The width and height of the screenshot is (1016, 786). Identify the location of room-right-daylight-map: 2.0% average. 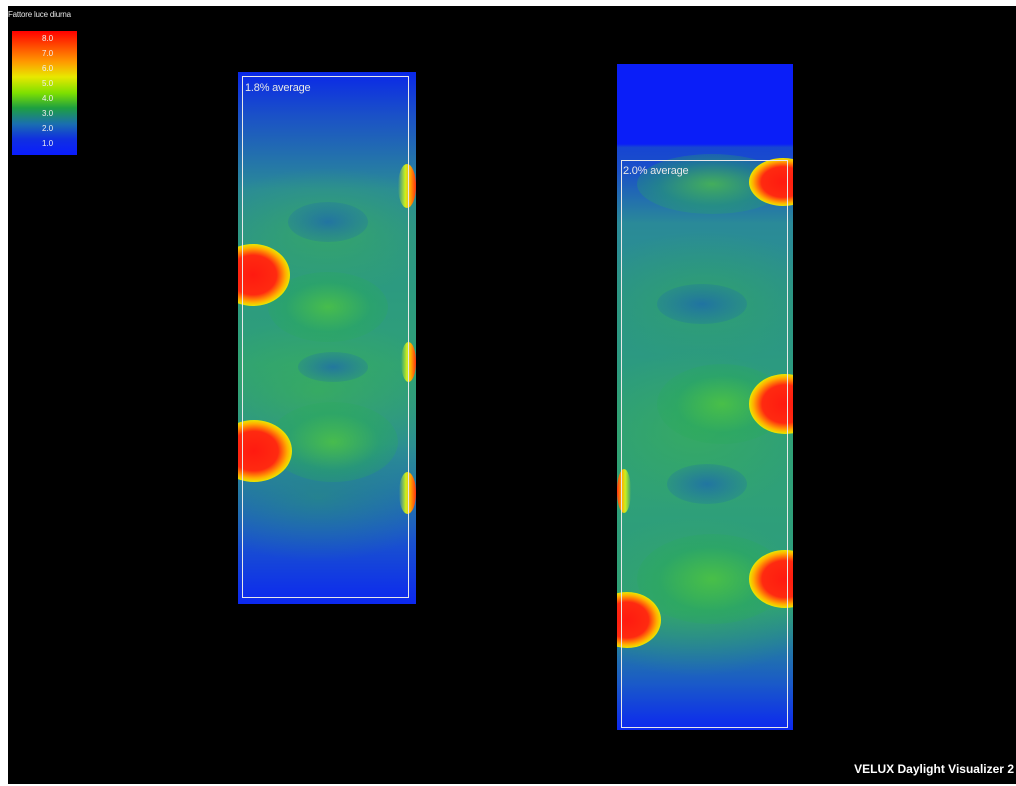
(705, 397).